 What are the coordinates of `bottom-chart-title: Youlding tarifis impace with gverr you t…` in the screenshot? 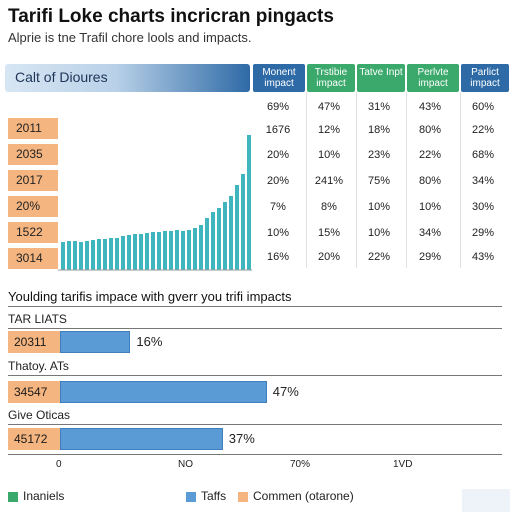 It's located at (150, 296).